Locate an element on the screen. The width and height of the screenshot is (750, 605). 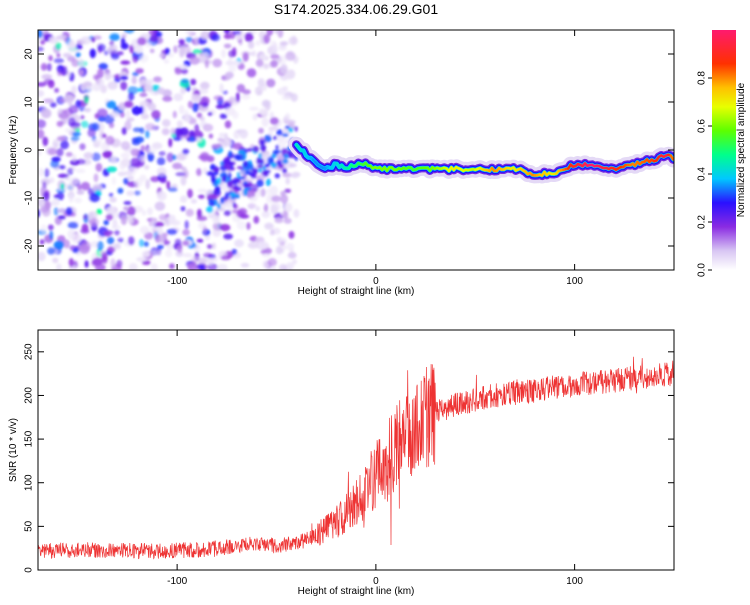
spectrogram-y-tick-label: 0 is located at coordinates (29, 150).